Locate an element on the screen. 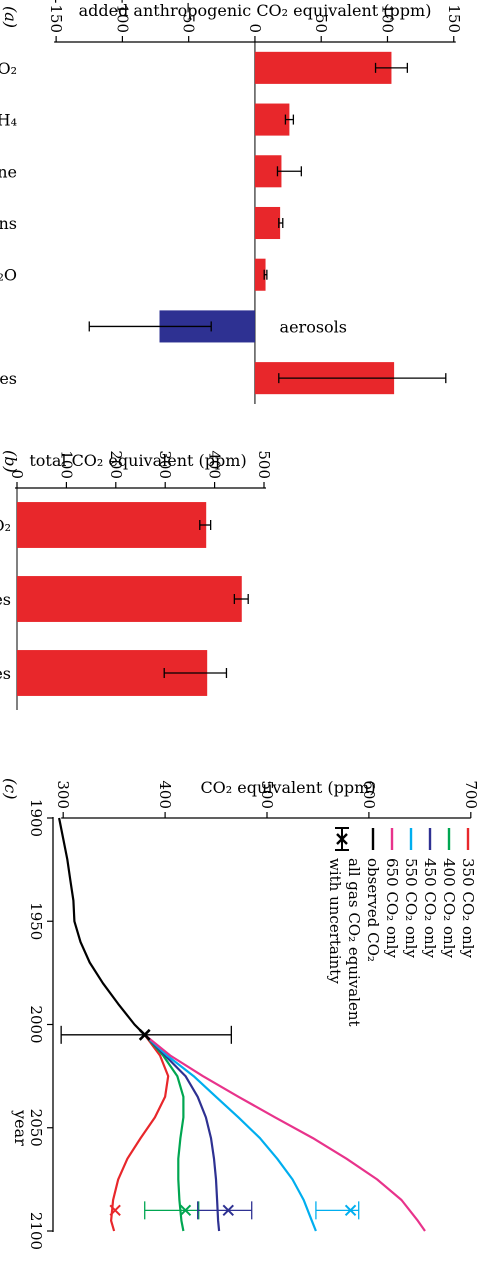 The image size is (493, 1288). legend-label-all-gas: all gas CO₂ equivalent is located at coordinates (354, 942).